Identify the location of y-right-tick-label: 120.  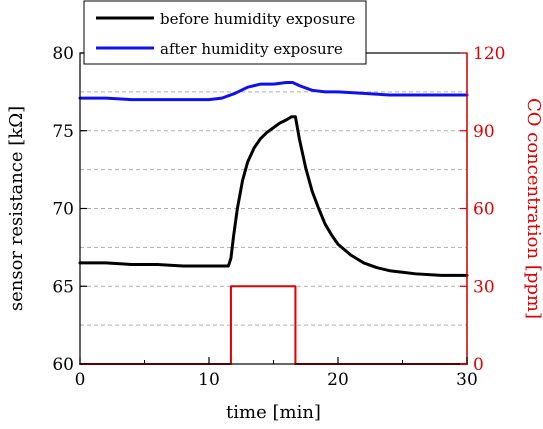
(489, 54).